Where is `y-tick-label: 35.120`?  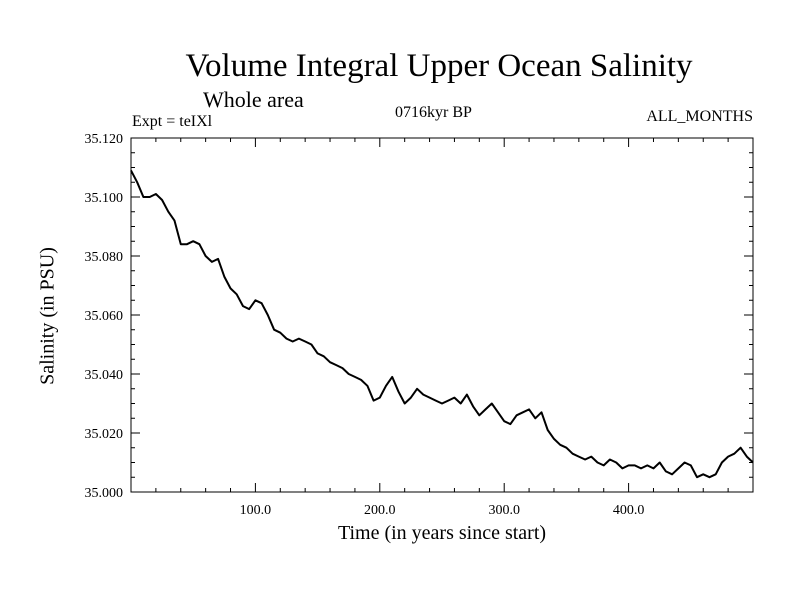 y-tick-label: 35.120 is located at coordinates (104, 139).